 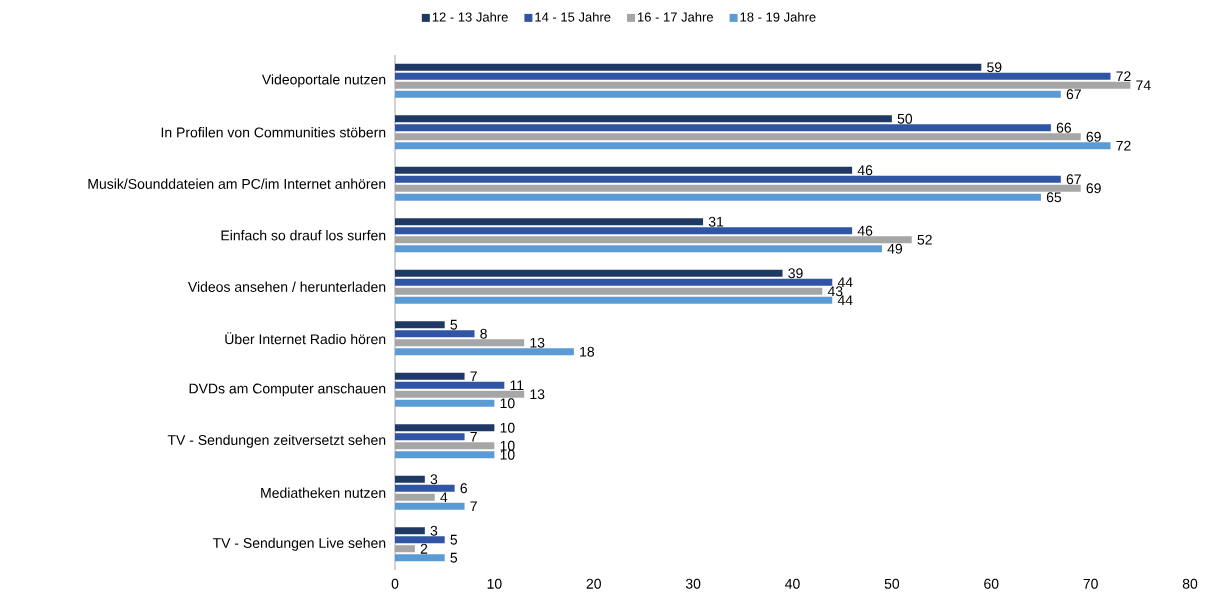 What do you see at coordinates (470, 17) in the screenshot?
I see `legend-label: 12 - 13 Jahre` at bounding box center [470, 17].